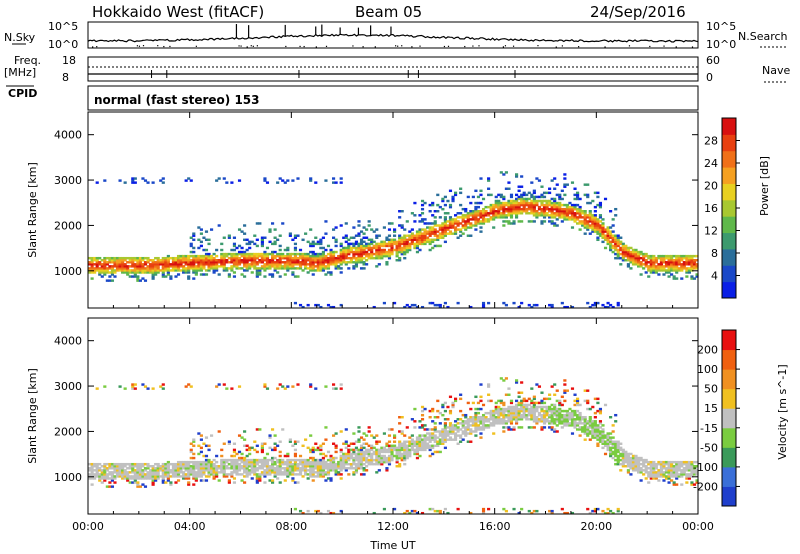  Describe the element at coordinates (69, 60) in the screenshot. I see `freq-tick-top: 18` at that location.